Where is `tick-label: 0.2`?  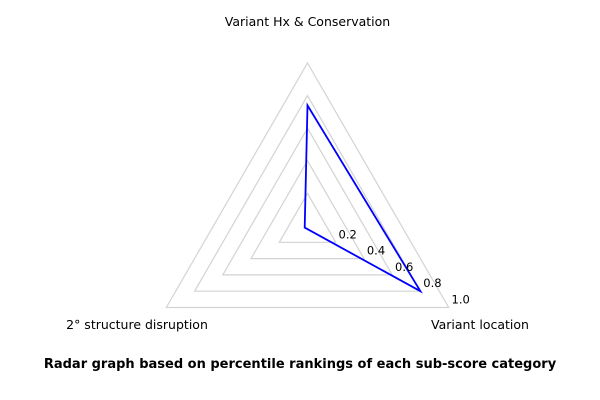 tick-label: 0.2 is located at coordinates (348, 234).